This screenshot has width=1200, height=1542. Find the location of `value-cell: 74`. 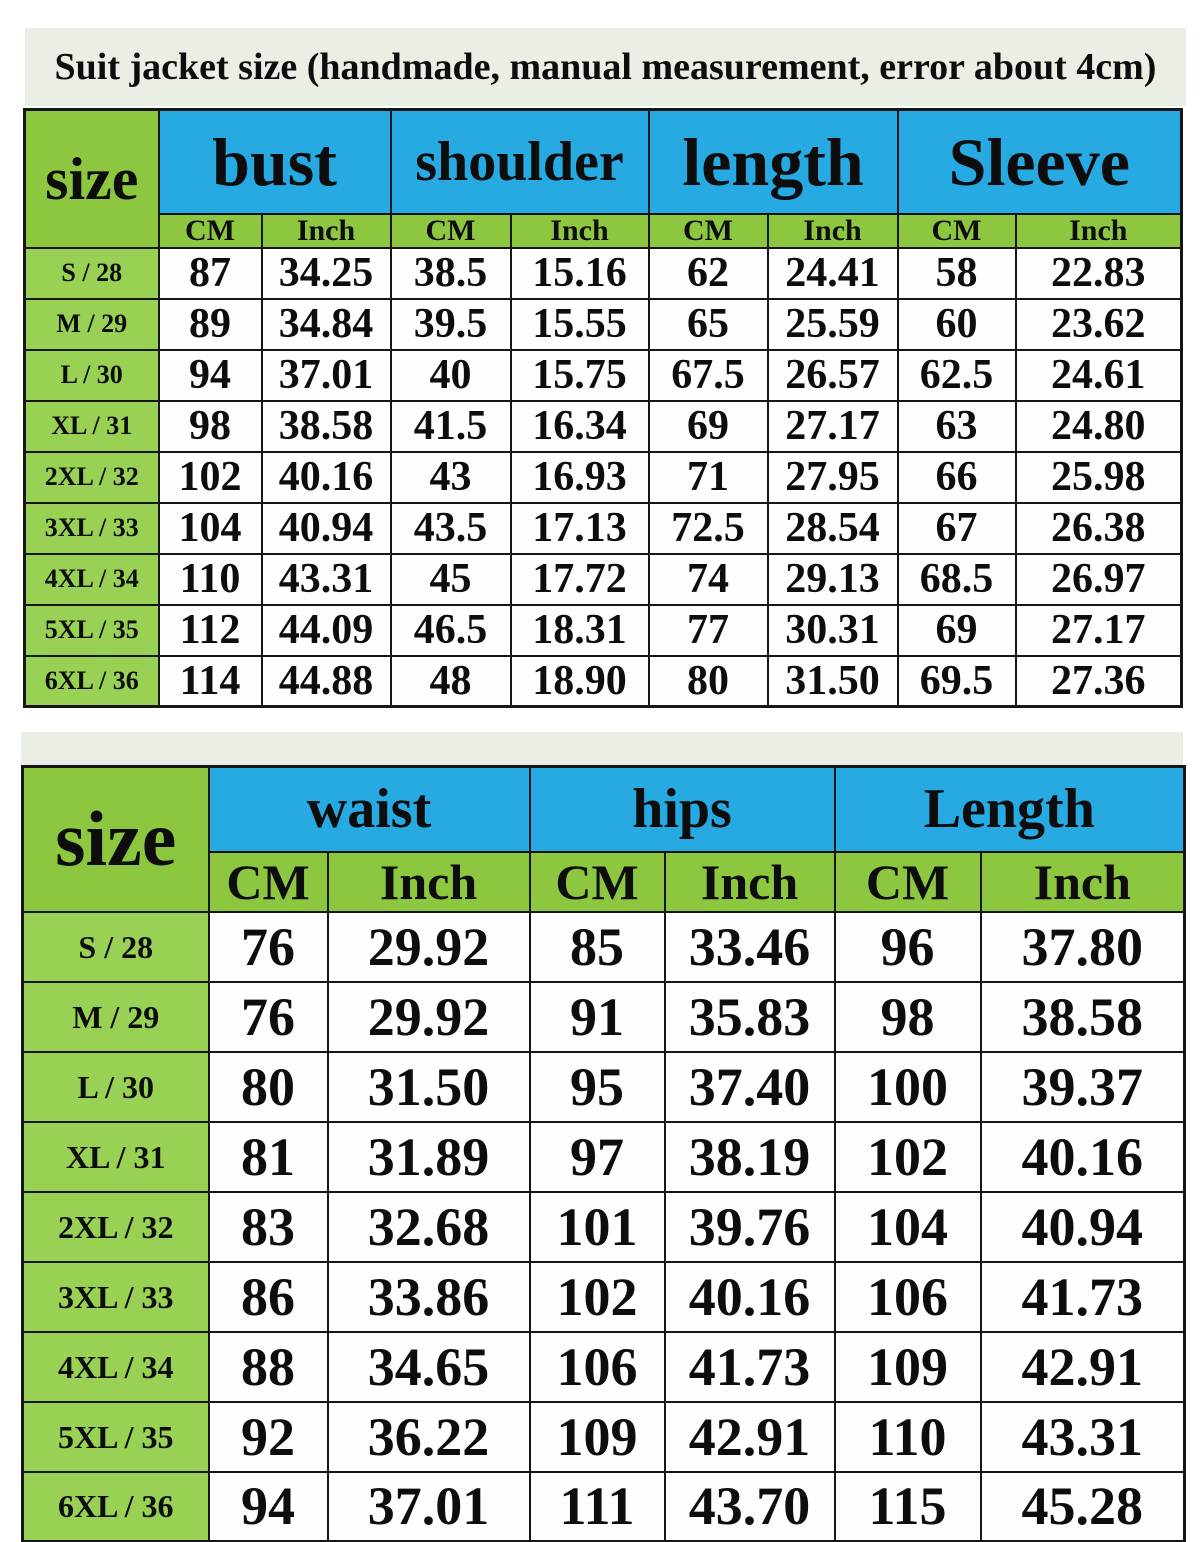

value-cell: 74 is located at coordinates (708, 579).